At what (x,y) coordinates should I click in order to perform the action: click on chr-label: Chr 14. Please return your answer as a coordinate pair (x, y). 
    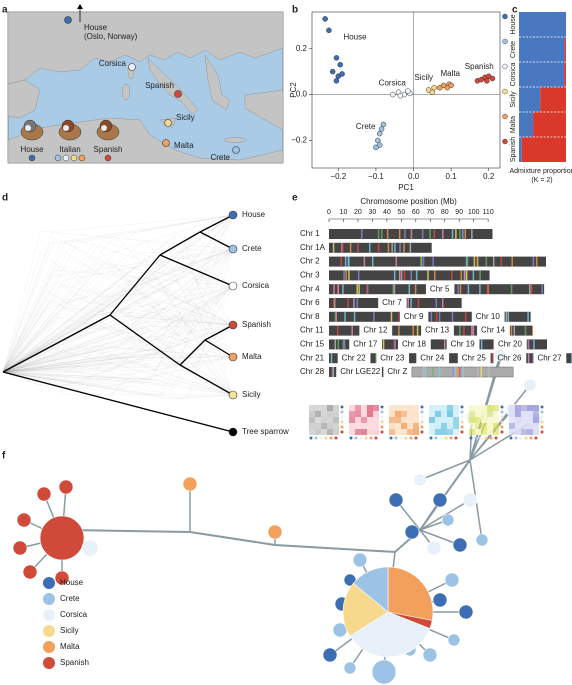
    Looking at the image, I should click on (493, 330).